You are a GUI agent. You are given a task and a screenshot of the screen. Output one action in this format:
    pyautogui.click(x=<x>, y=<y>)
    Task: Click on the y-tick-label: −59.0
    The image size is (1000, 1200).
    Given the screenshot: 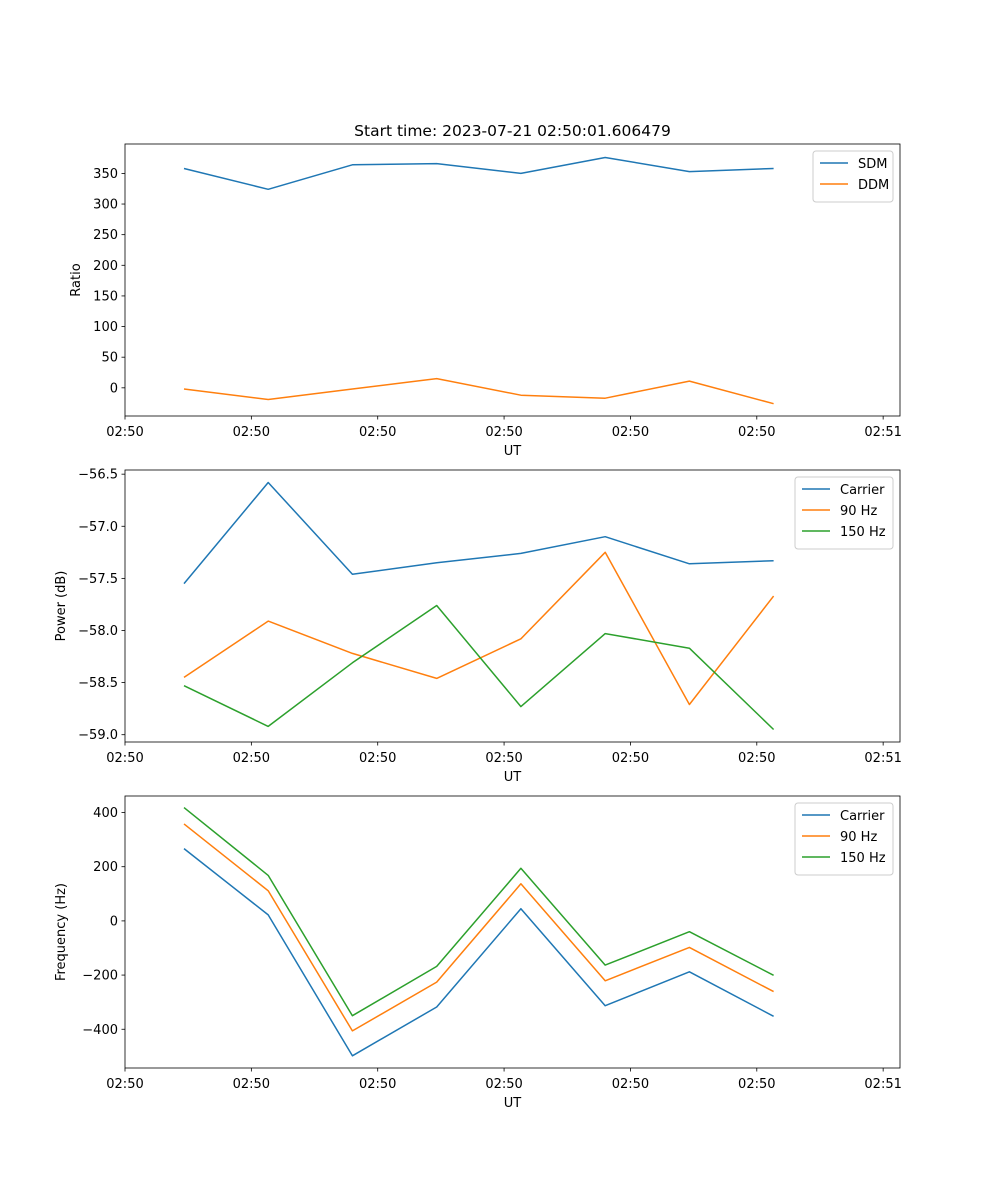 What is the action you would take?
    pyautogui.click(x=98, y=735)
    